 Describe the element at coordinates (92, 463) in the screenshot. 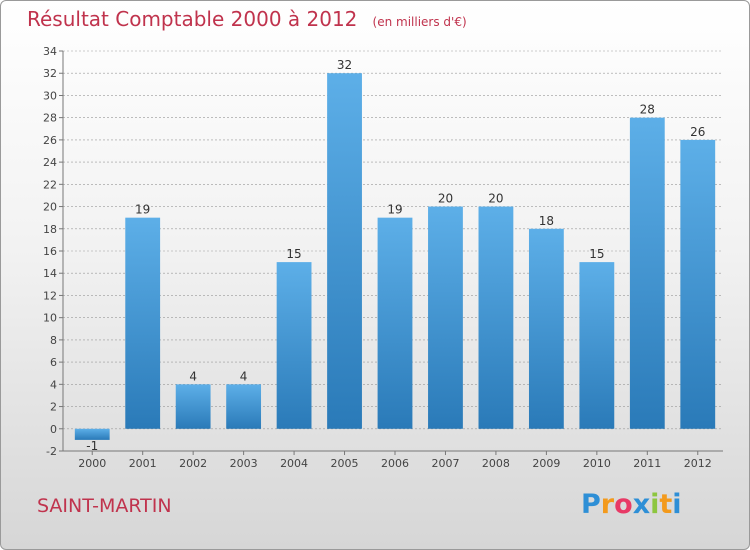

I see `x-tick-label: 2000` at that location.